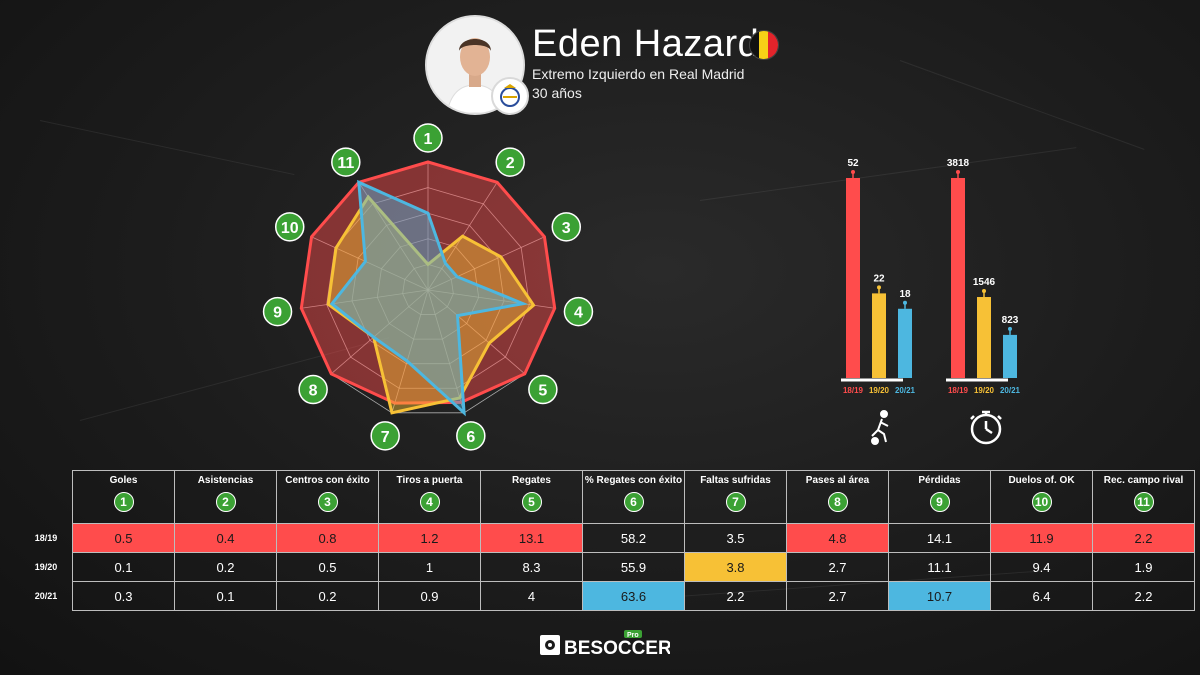 The image size is (1200, 675). Describe the element at coordinates (123, 497) in the screenshot. I see `table-column-header: Goles 1` at that location.